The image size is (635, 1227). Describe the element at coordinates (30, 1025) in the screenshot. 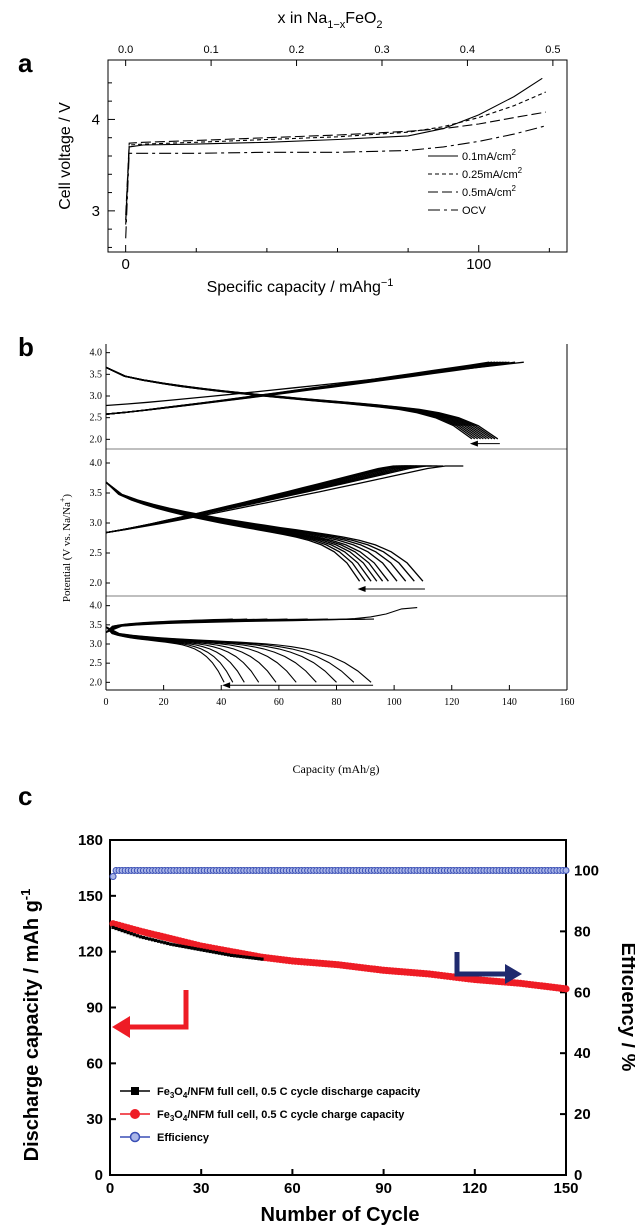

I see `panel-c-ylabel: Discharge capacity / mAh g-1` at that location.